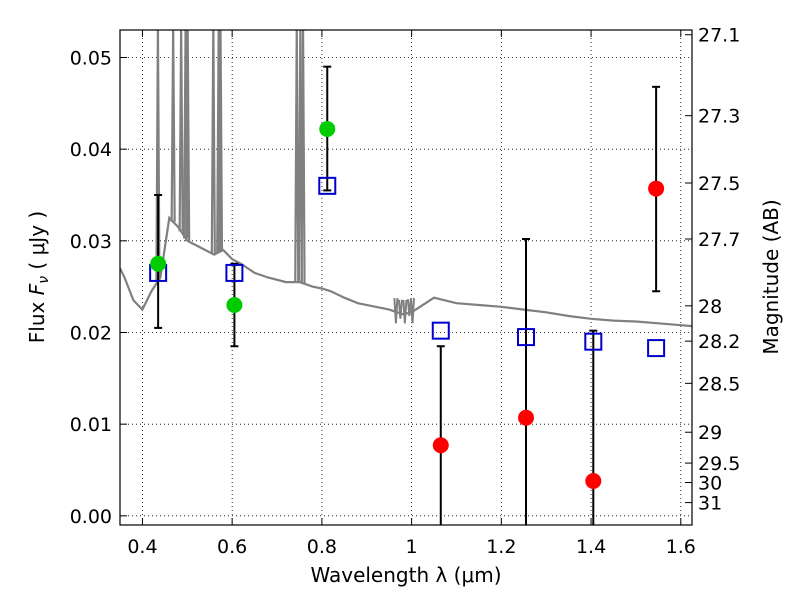  Describe the element at coordinates (681, 547) in the screenshot. I see `x-tick-label: 1.6` at that location.